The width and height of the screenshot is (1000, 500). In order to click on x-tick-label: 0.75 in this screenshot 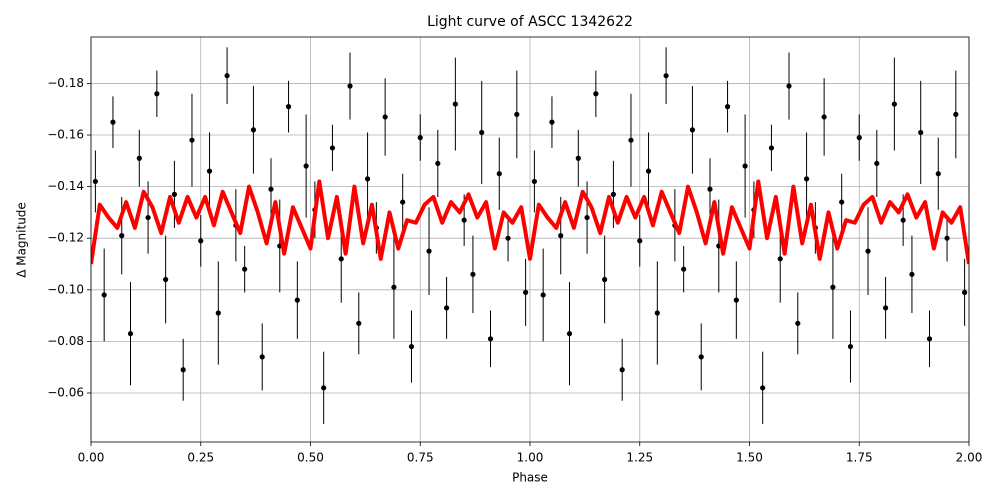, I will do `click(420, 458)`.